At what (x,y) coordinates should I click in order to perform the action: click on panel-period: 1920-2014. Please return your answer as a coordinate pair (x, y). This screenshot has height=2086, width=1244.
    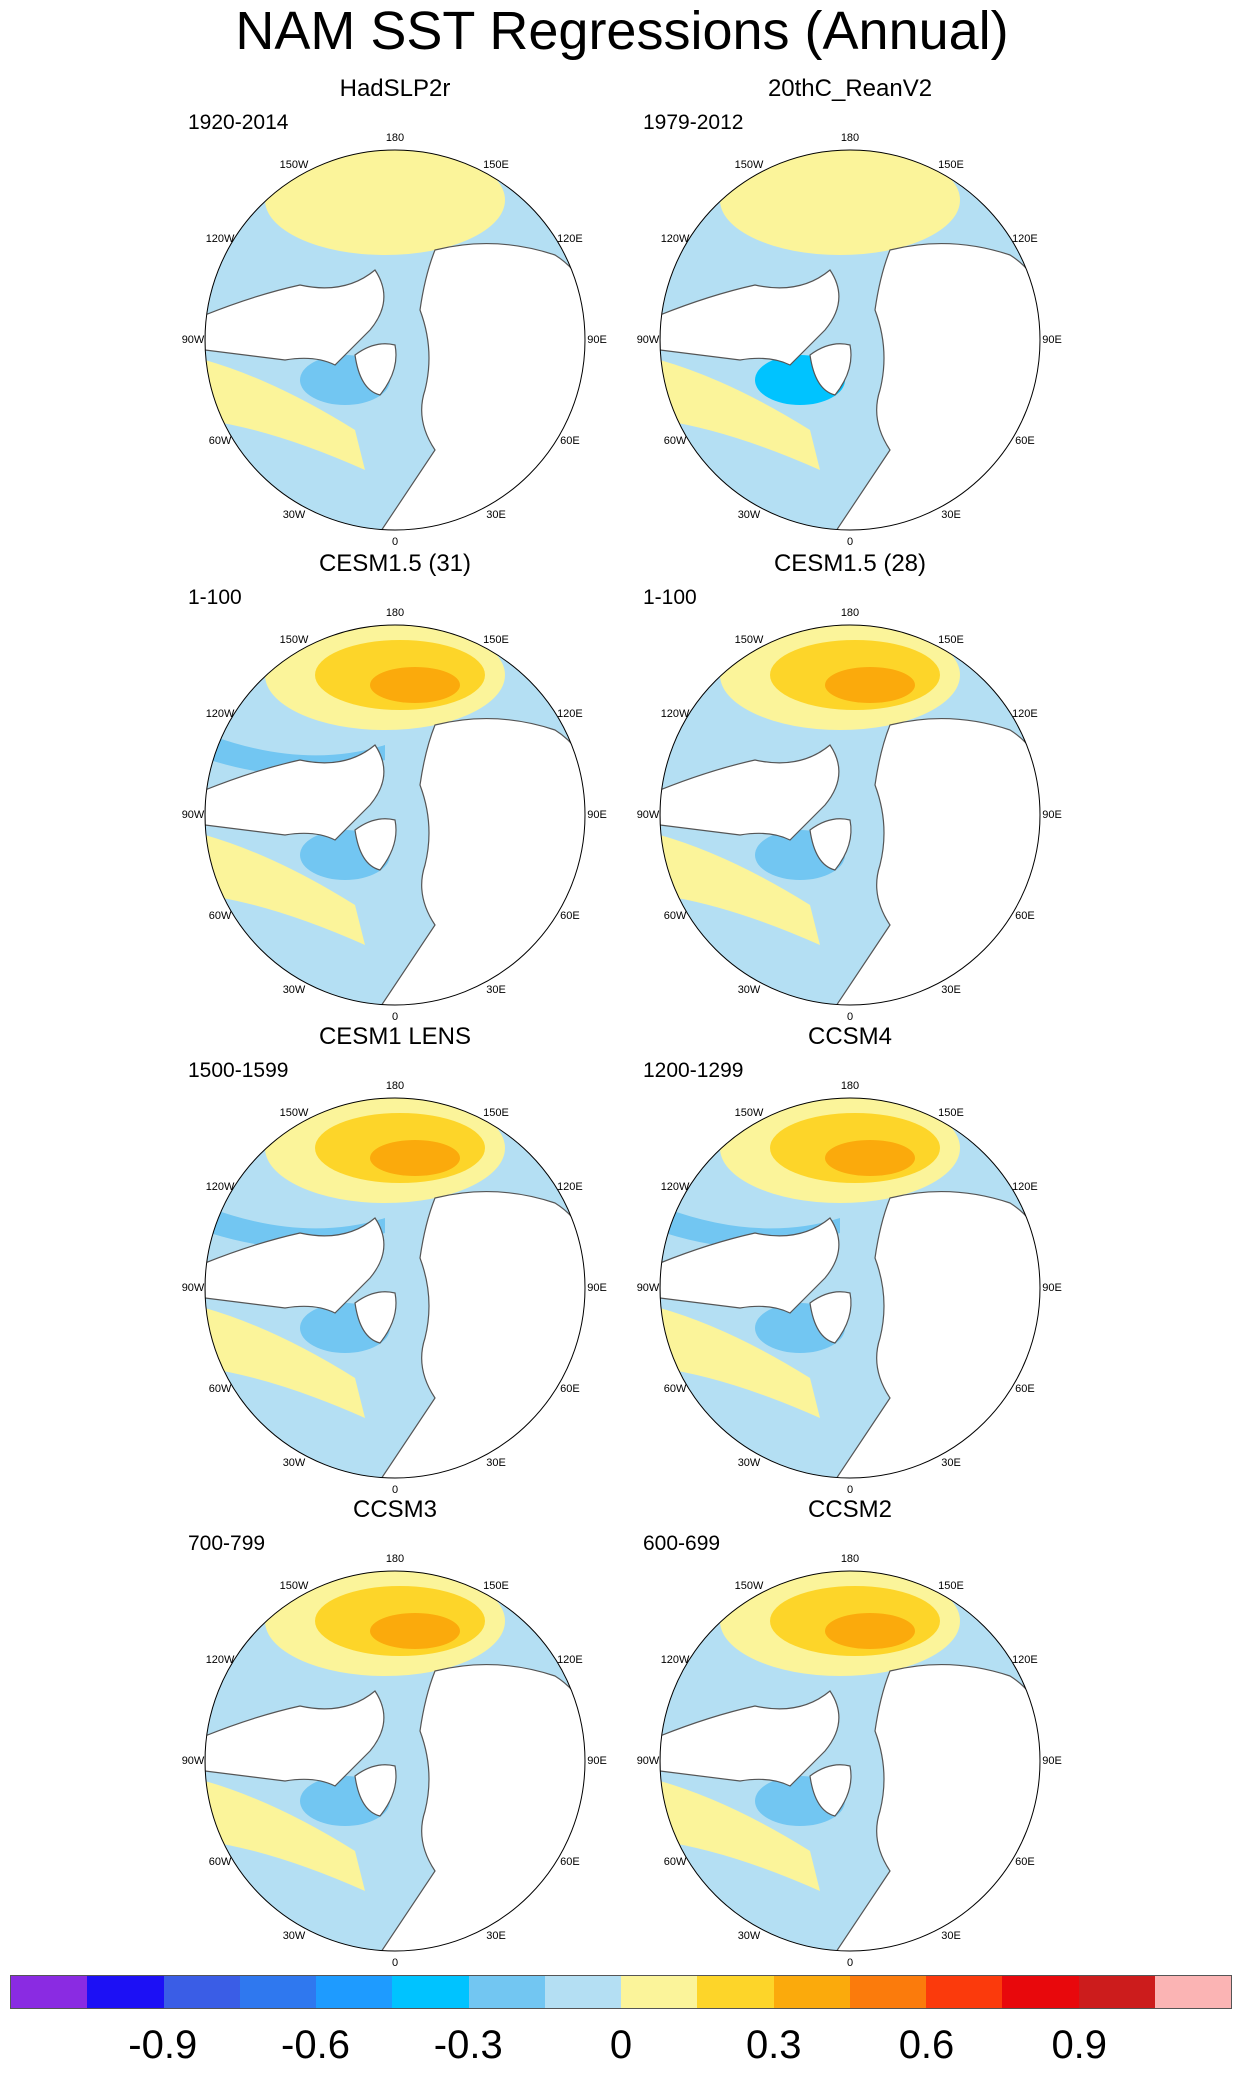
    Looking at the image, I should click on (238, 122).